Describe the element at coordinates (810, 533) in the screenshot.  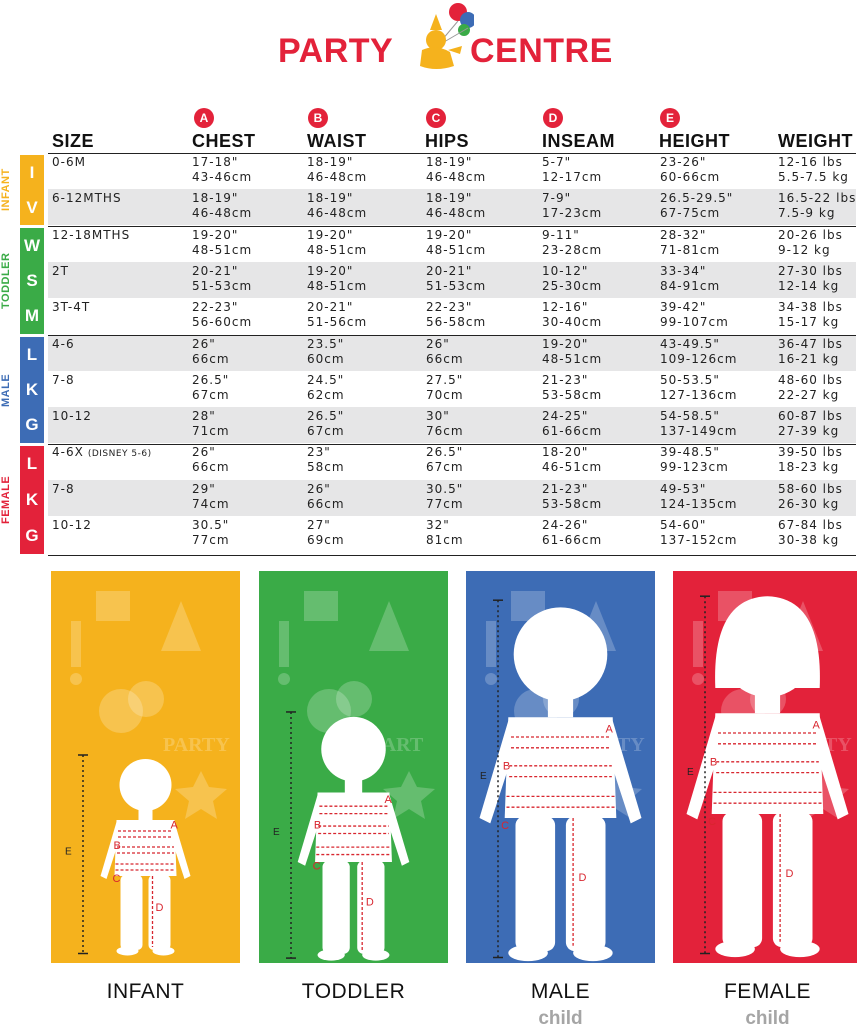
I see `cell-weight: 67-84 lbs 30-38 kg` at that location.